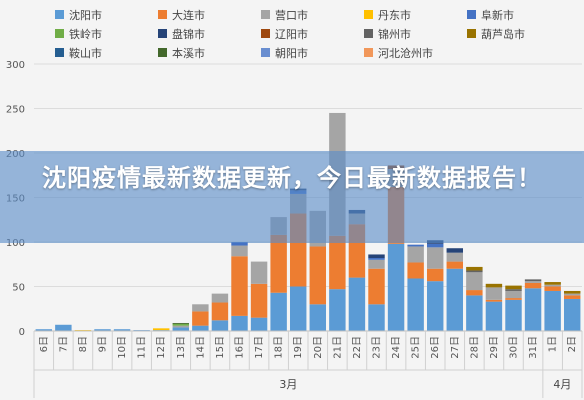  I want to click on legend-label: 大连市, so click(188, 15).